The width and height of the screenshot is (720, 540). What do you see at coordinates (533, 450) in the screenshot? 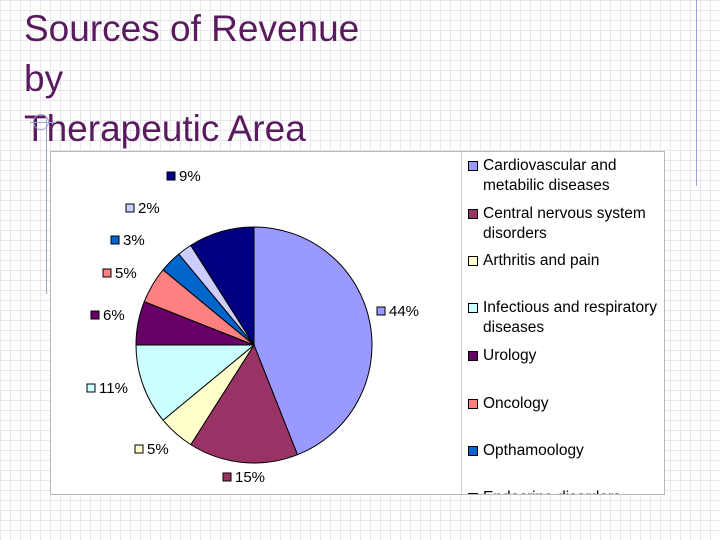
I see `legend-label: Opthamoology` at bounding box center [533, 450].